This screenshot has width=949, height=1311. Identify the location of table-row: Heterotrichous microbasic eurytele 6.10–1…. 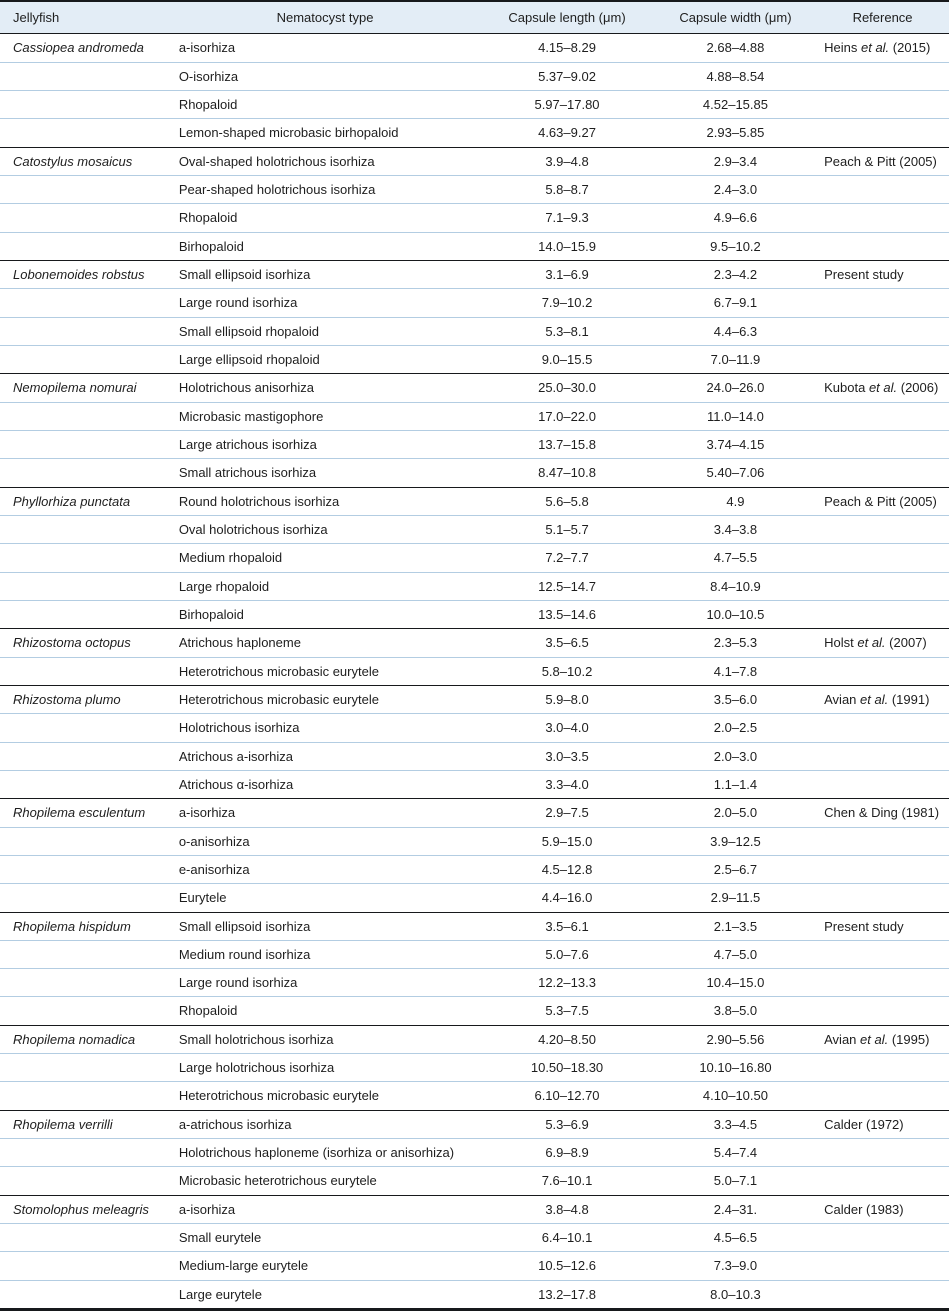
(474, 1096).